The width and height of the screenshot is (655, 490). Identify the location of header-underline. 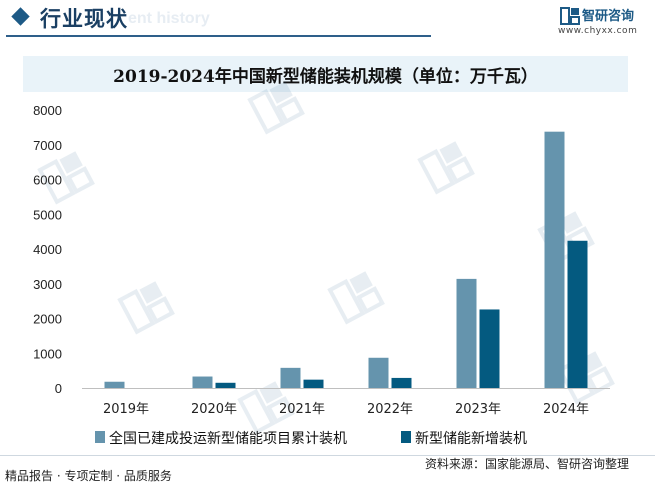
(218, 36).